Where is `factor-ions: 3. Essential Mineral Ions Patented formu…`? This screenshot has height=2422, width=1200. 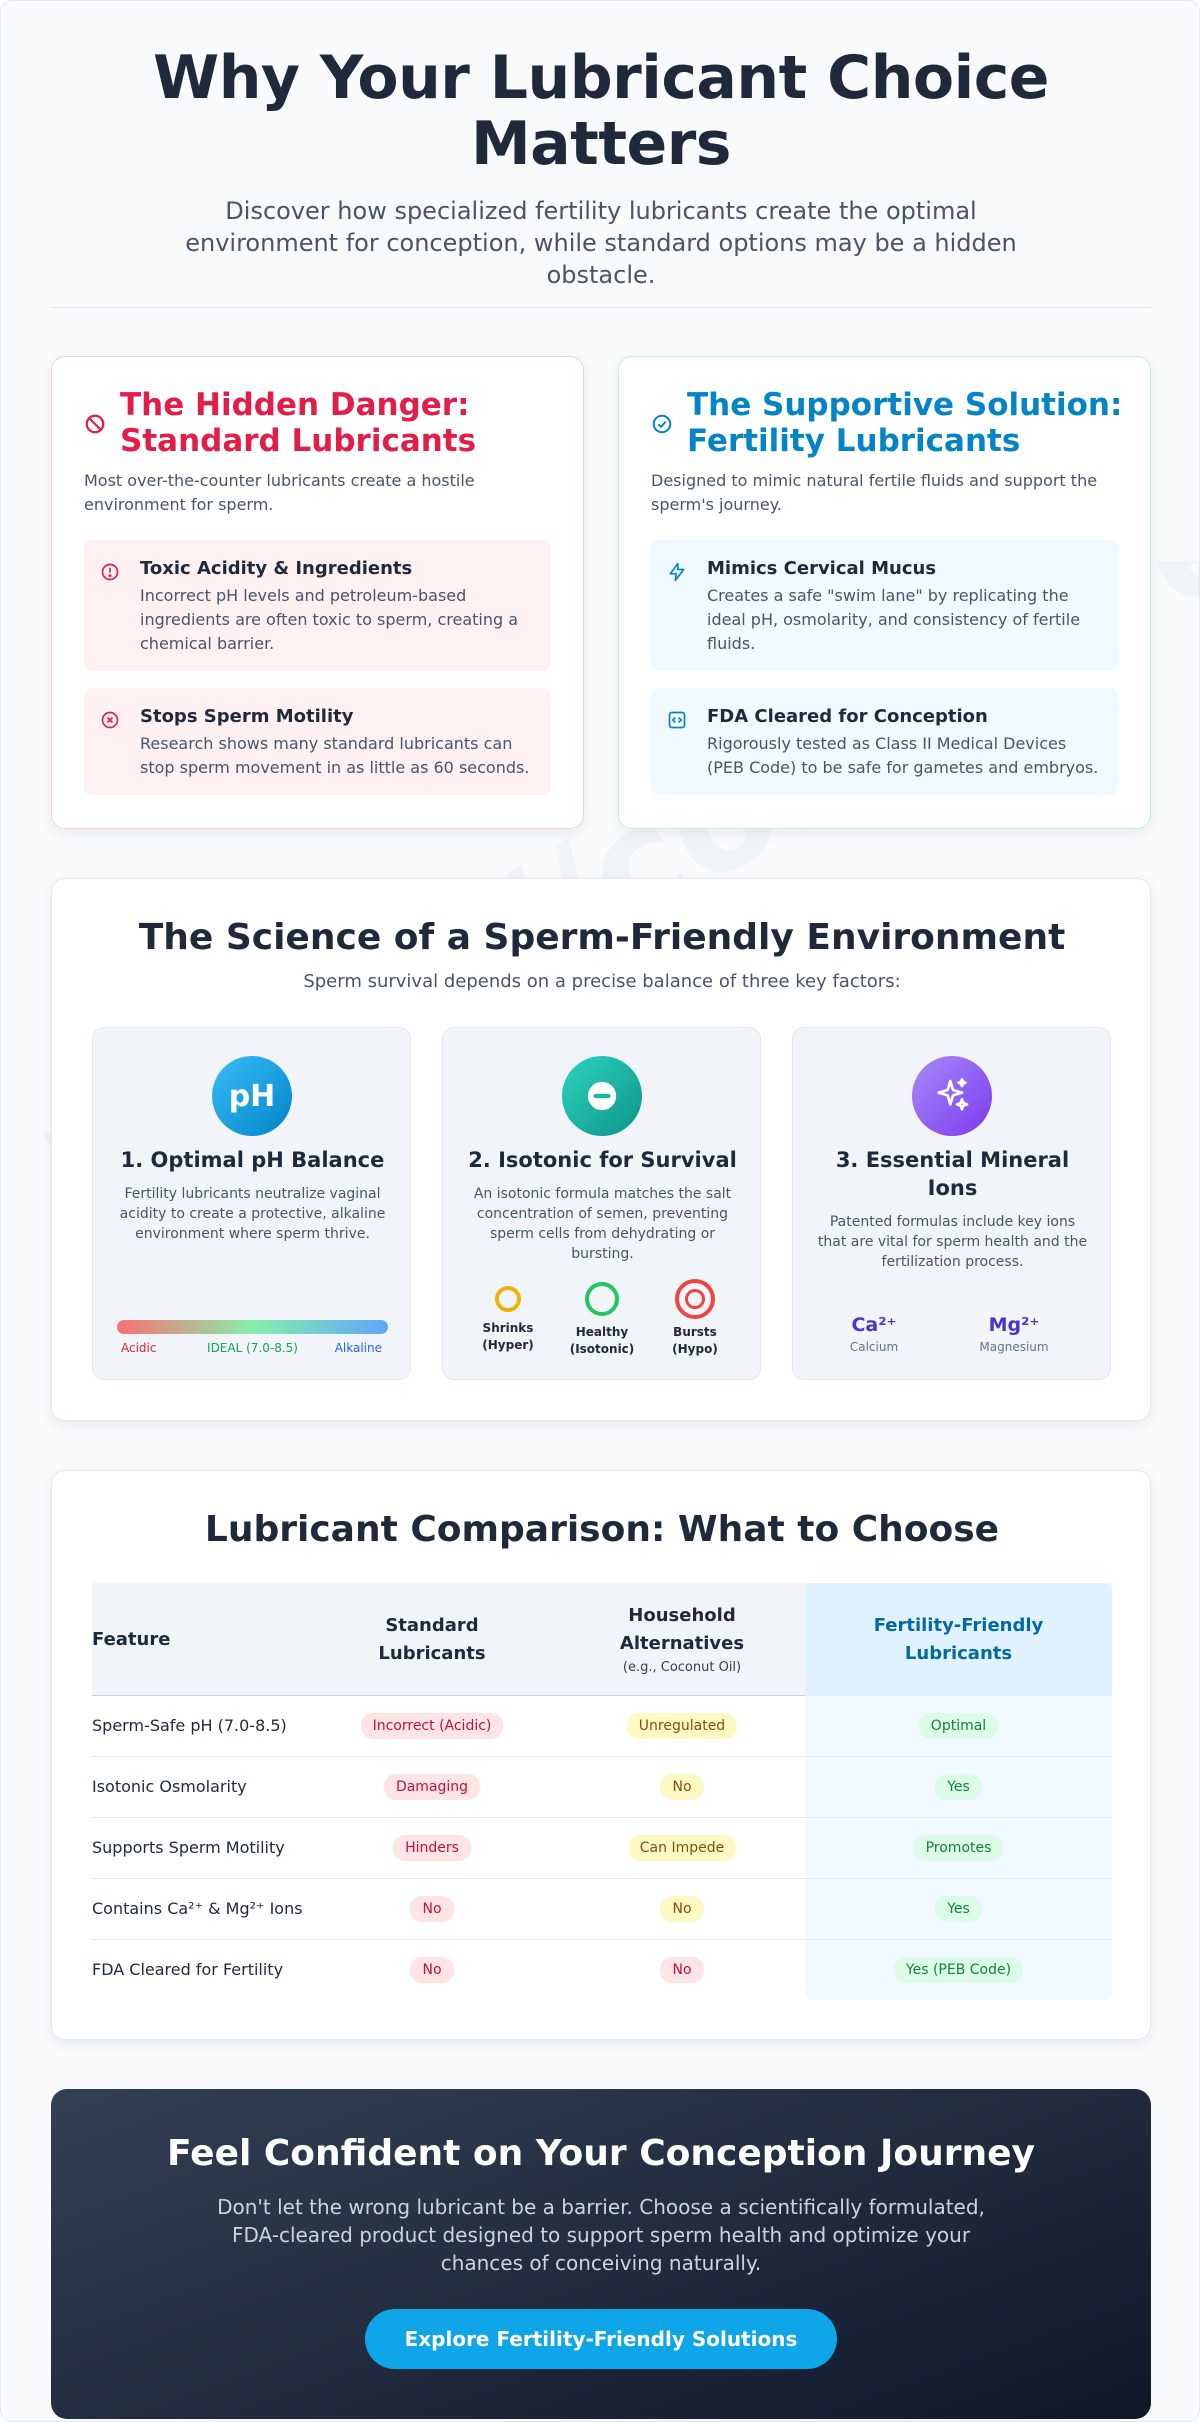
factor-ions: 3. Essential Mineral Ions Patented formu… is located at coordinates (951, 1203).